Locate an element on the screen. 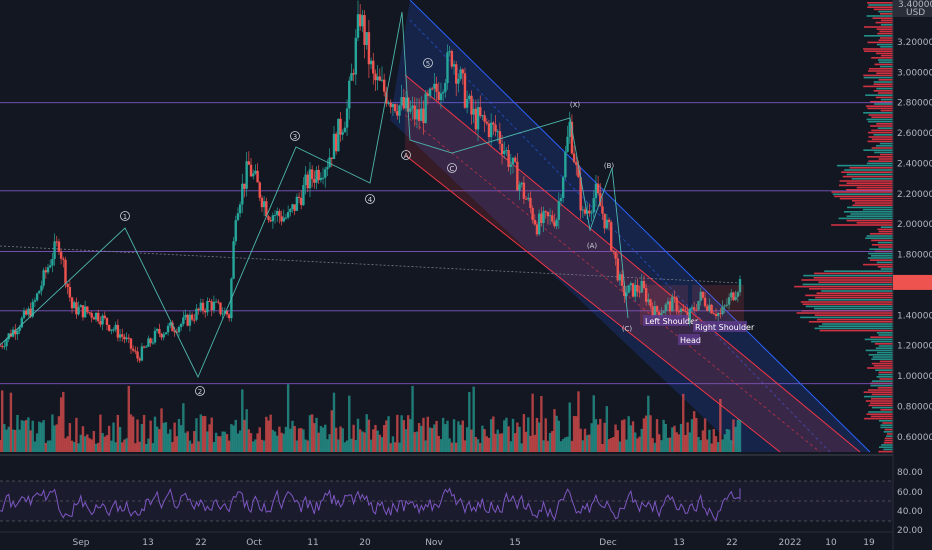 This screenshot has height=550, width=932. right-shoulder-box is located at coordinates (718, 305).